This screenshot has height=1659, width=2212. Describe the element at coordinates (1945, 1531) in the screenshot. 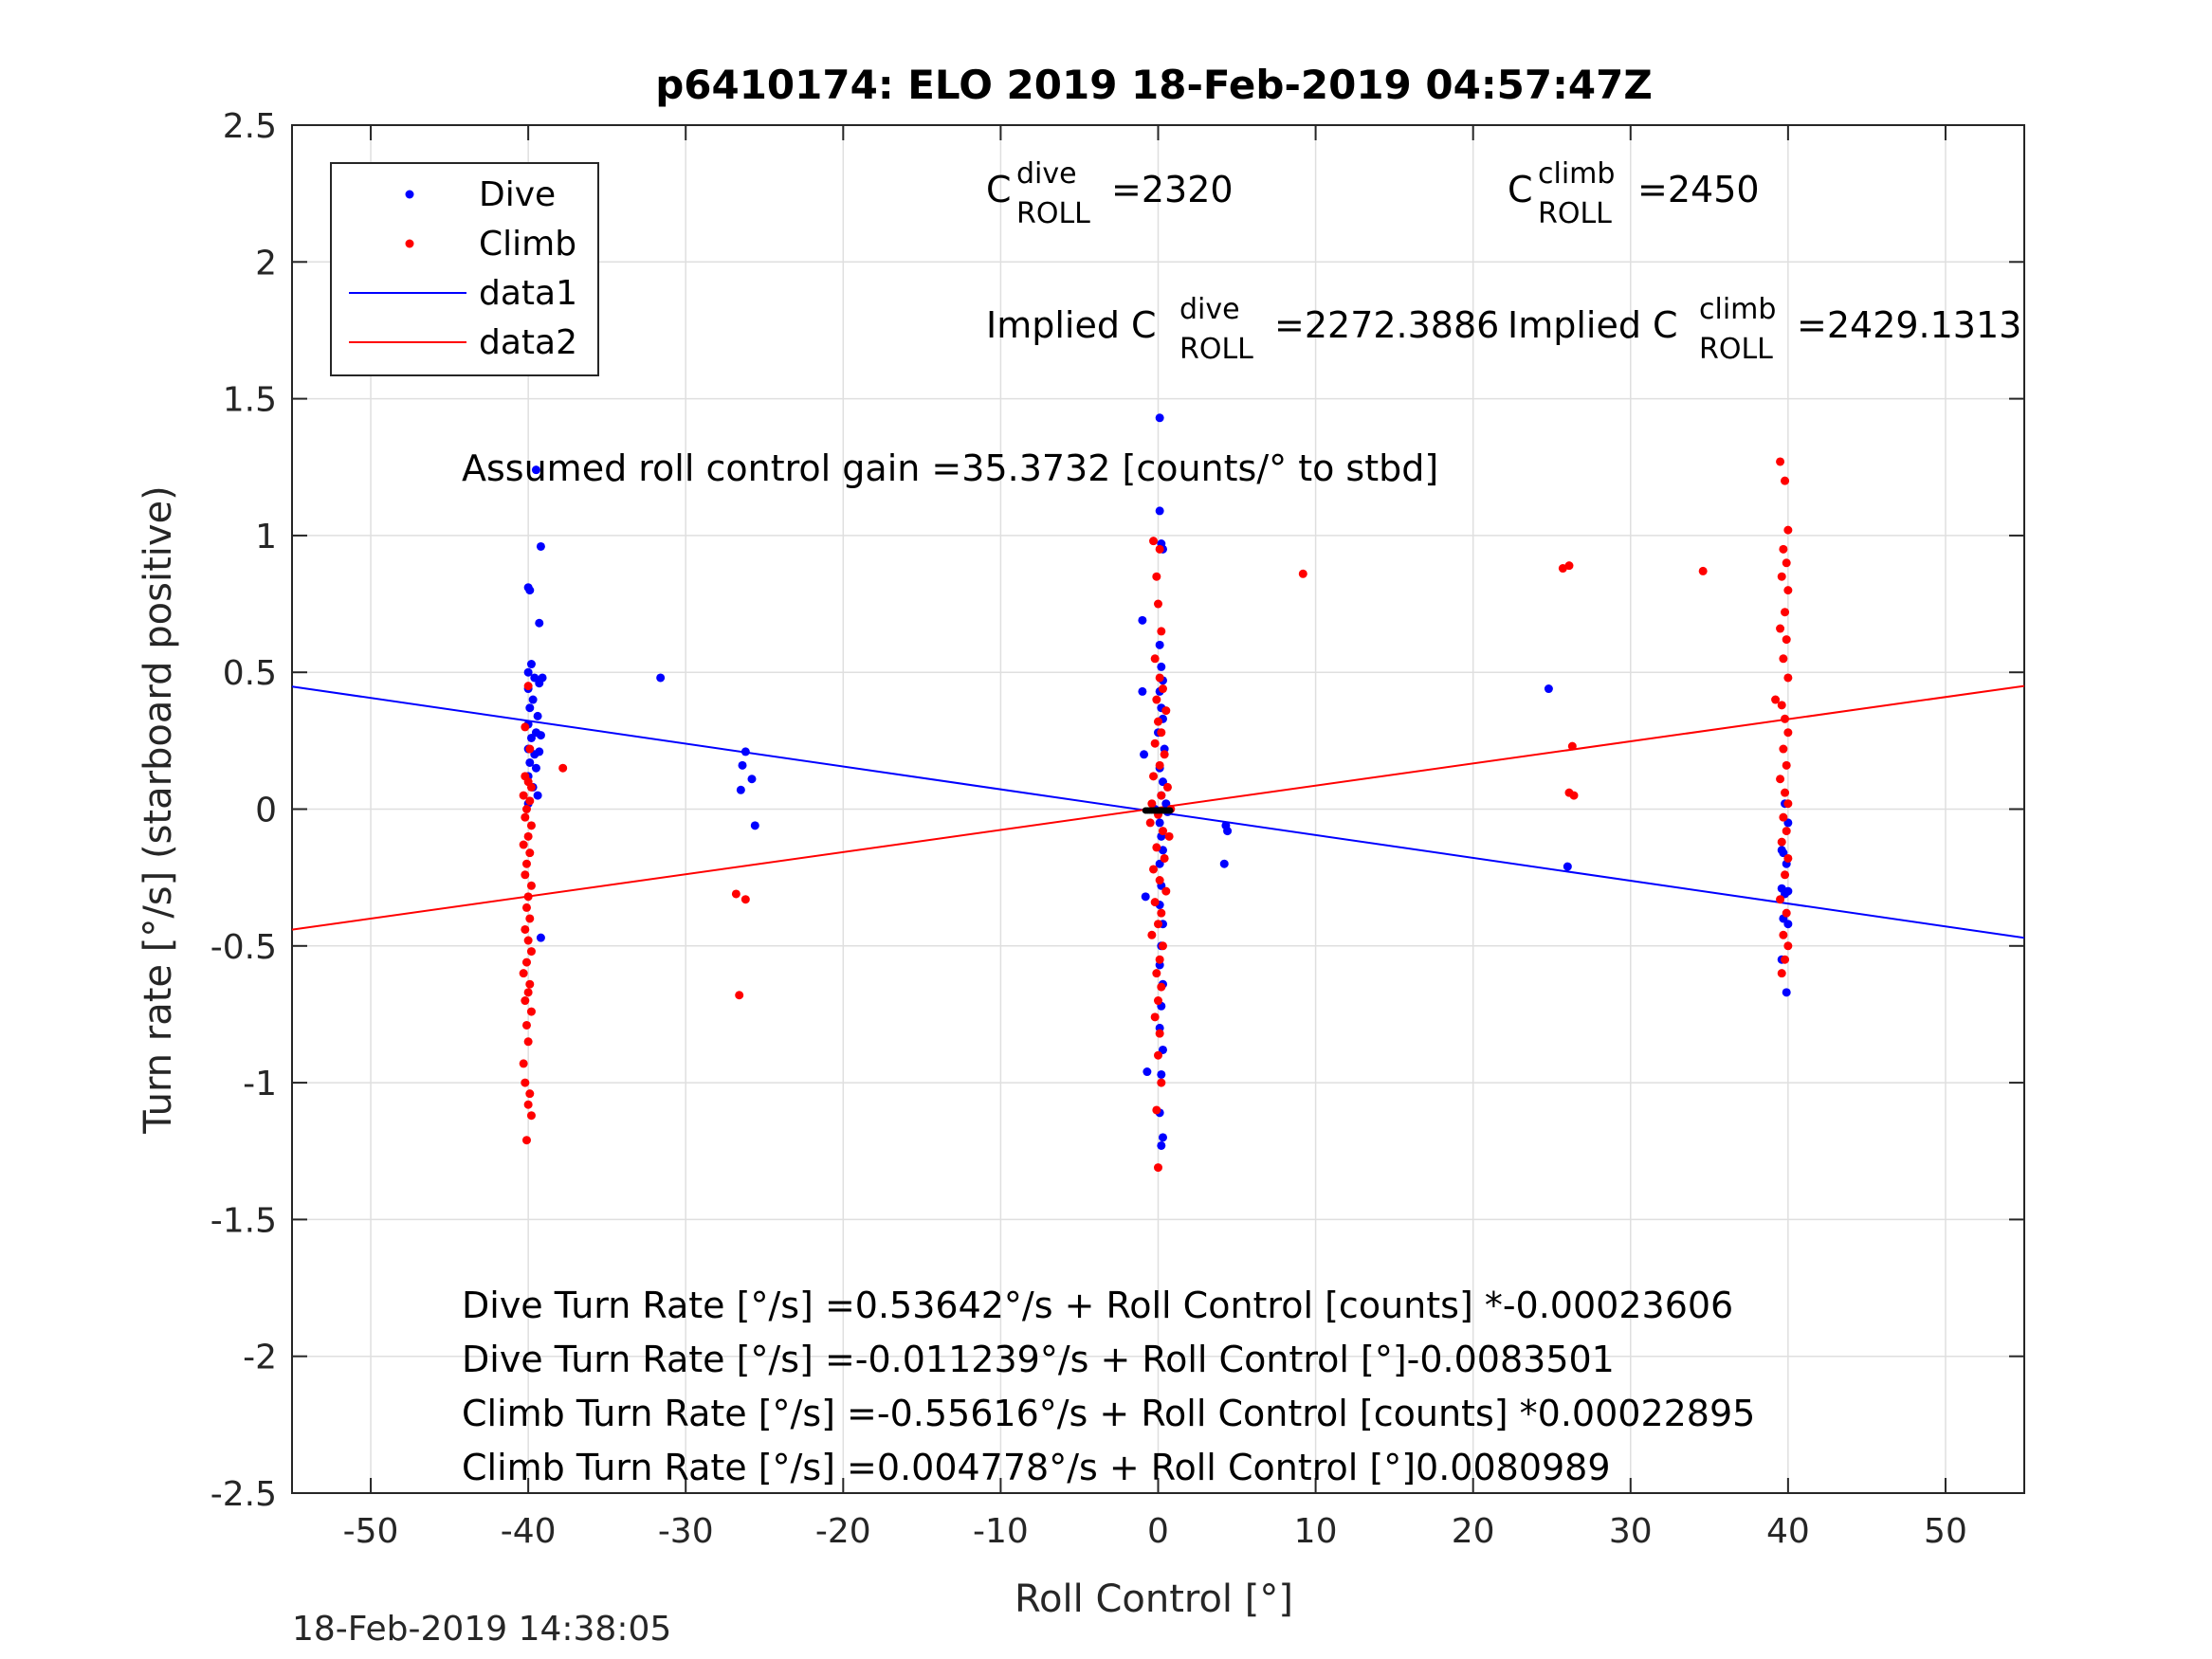

I see `x-tick-label: 50` at that location.